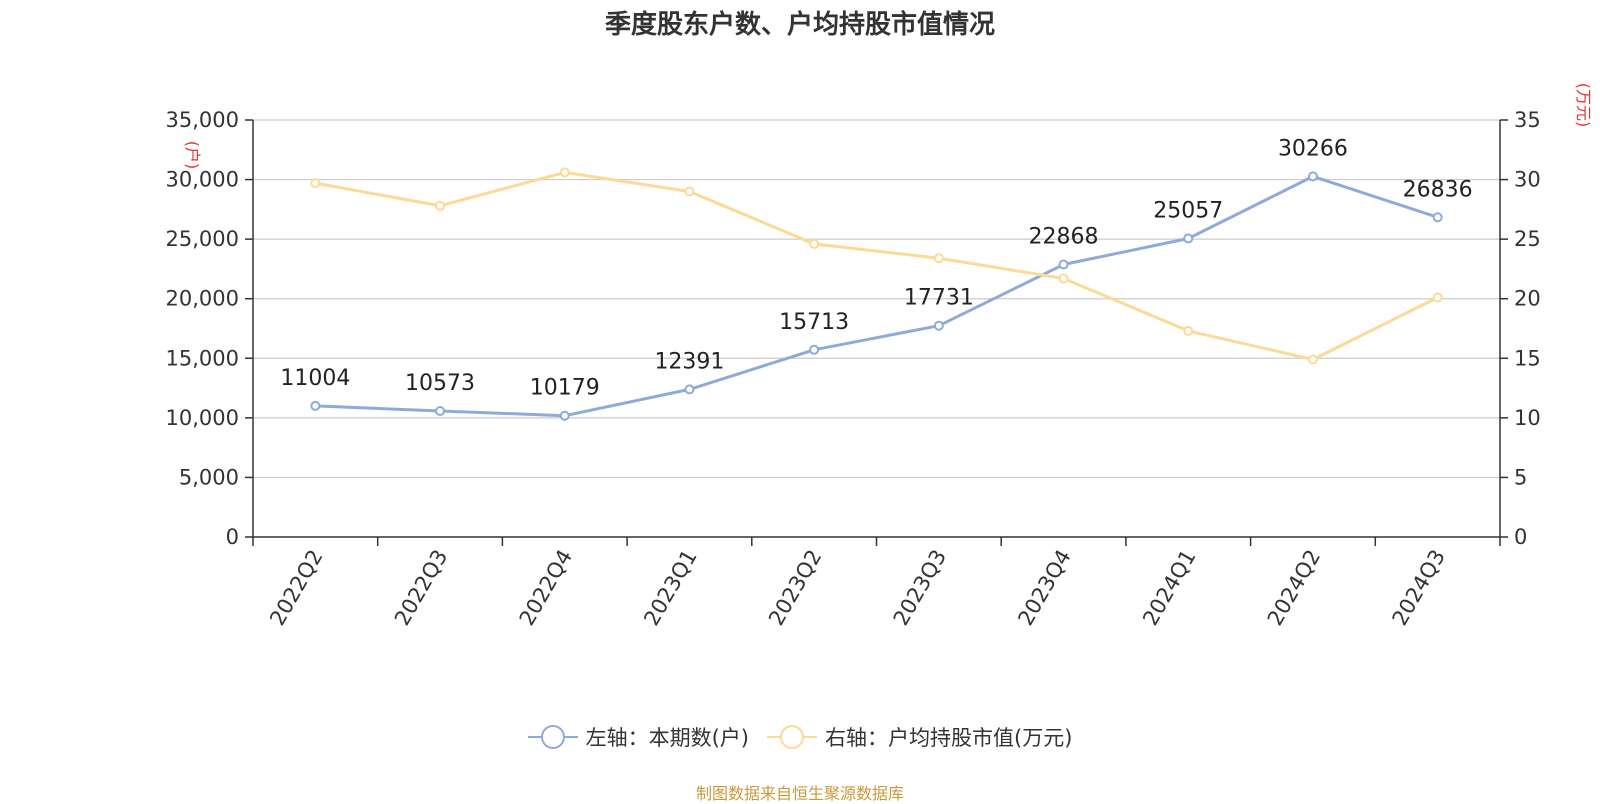  Describe the element at coordinates (1527, 299) in the screenshot. I see `right-tick-label: 20` at that location.